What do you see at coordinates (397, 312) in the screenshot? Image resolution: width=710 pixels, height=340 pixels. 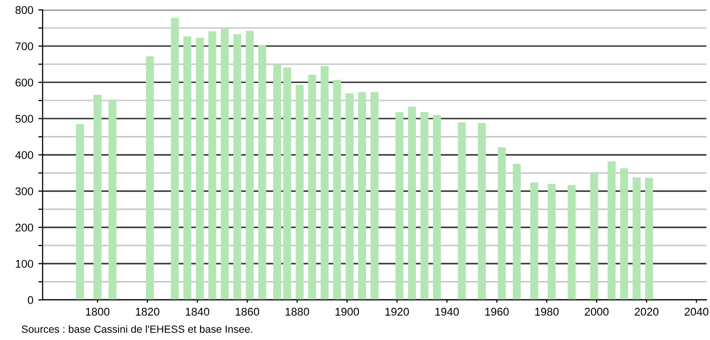 I see `x-tick-label: 1920` at bounding box center [397, 312].